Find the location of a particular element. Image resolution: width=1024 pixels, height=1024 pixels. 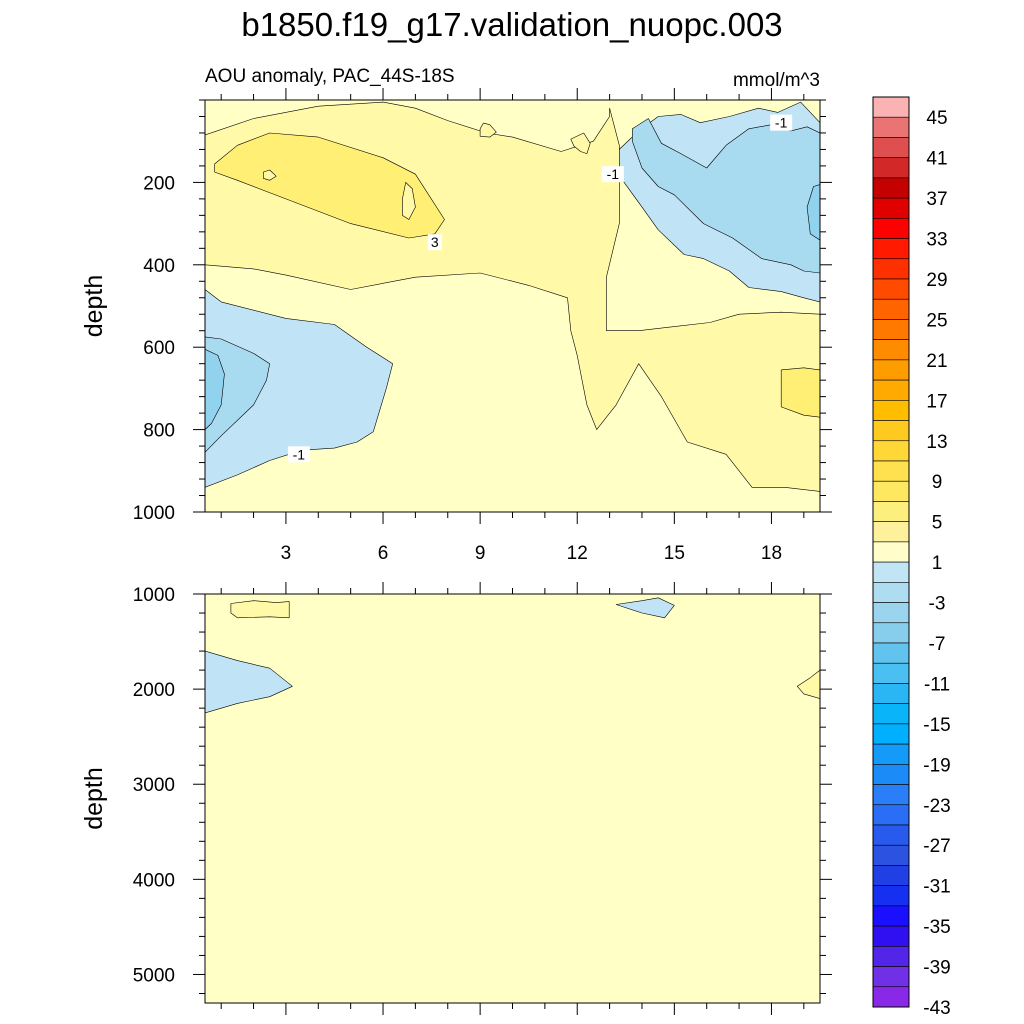

colorbar-label: 13 is located at coordinates (936, 442).